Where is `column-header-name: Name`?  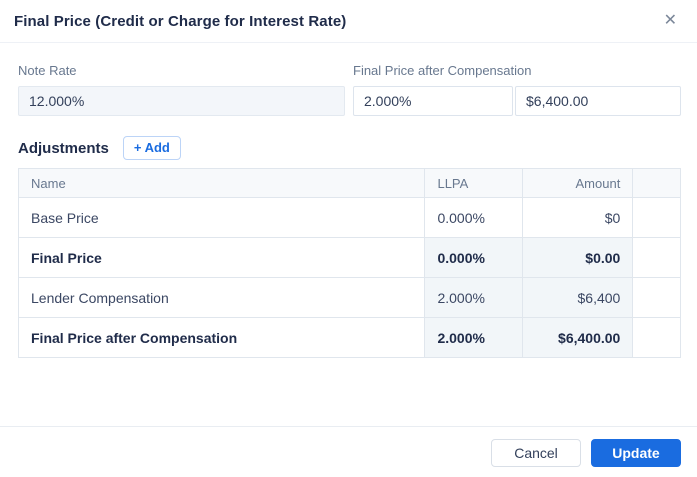
column-header-name: Name is located at coordinates (221, 183).